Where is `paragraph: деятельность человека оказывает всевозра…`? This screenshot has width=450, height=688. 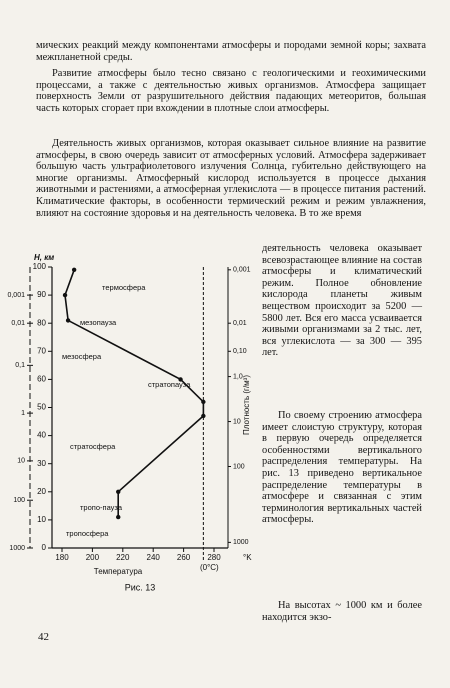 paragraph: деятельность человека оказывает всевозра… is located at coordinates (342, 301).